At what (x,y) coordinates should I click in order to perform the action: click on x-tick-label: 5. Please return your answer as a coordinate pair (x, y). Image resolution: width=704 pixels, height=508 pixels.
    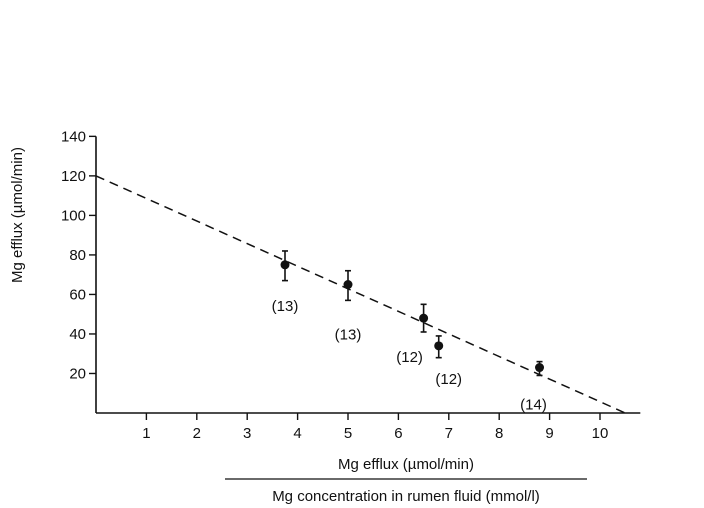
    Looking at the image, I should click on (348, 433).